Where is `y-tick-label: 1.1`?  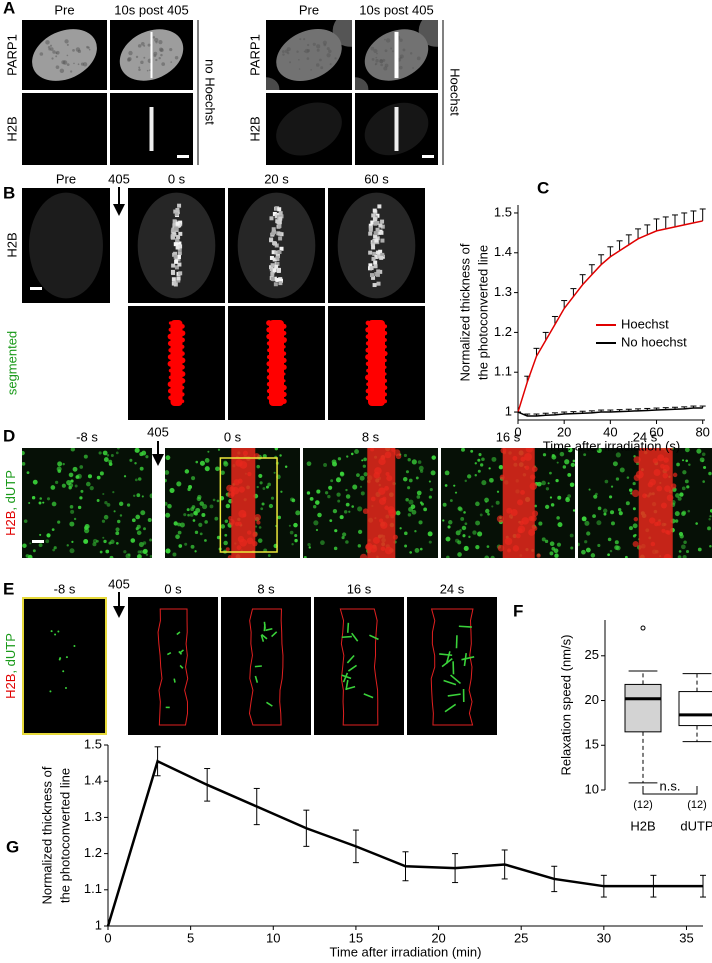 y-tick-label: 1.1 is located at coordinates (503, 371).